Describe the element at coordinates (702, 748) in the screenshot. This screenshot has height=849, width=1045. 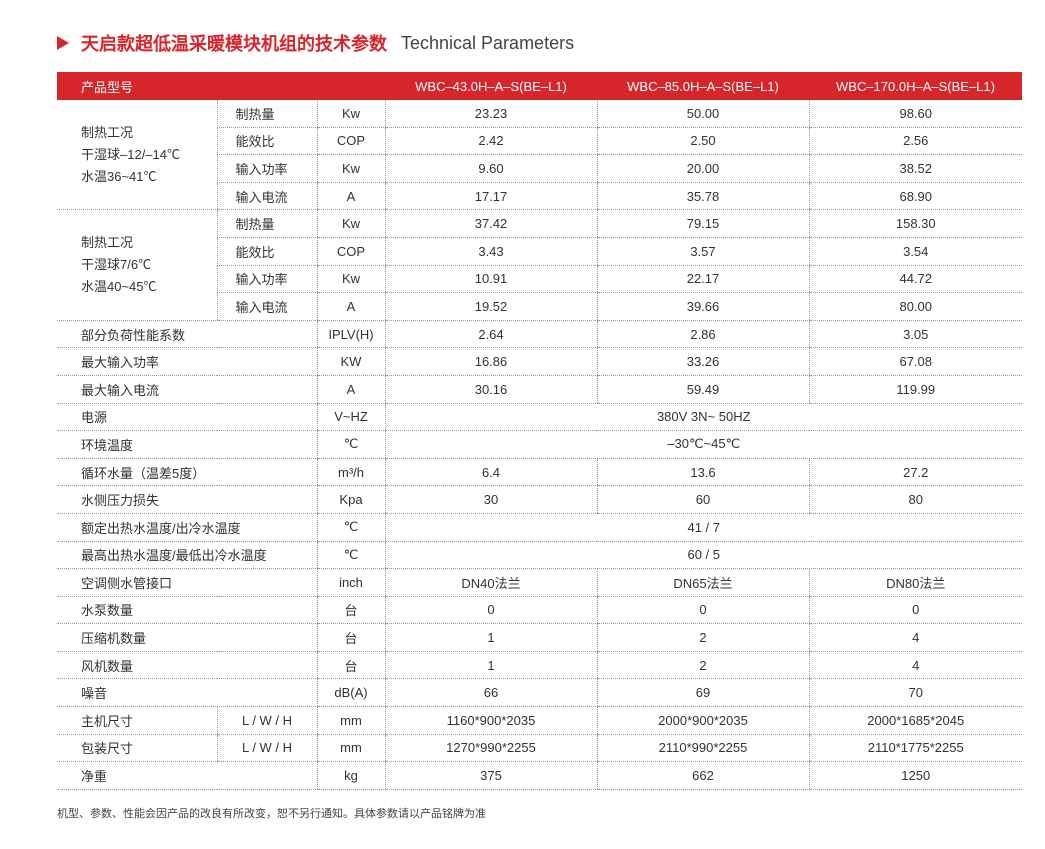
I see `value-cell: 2110*990*2255` at that location.